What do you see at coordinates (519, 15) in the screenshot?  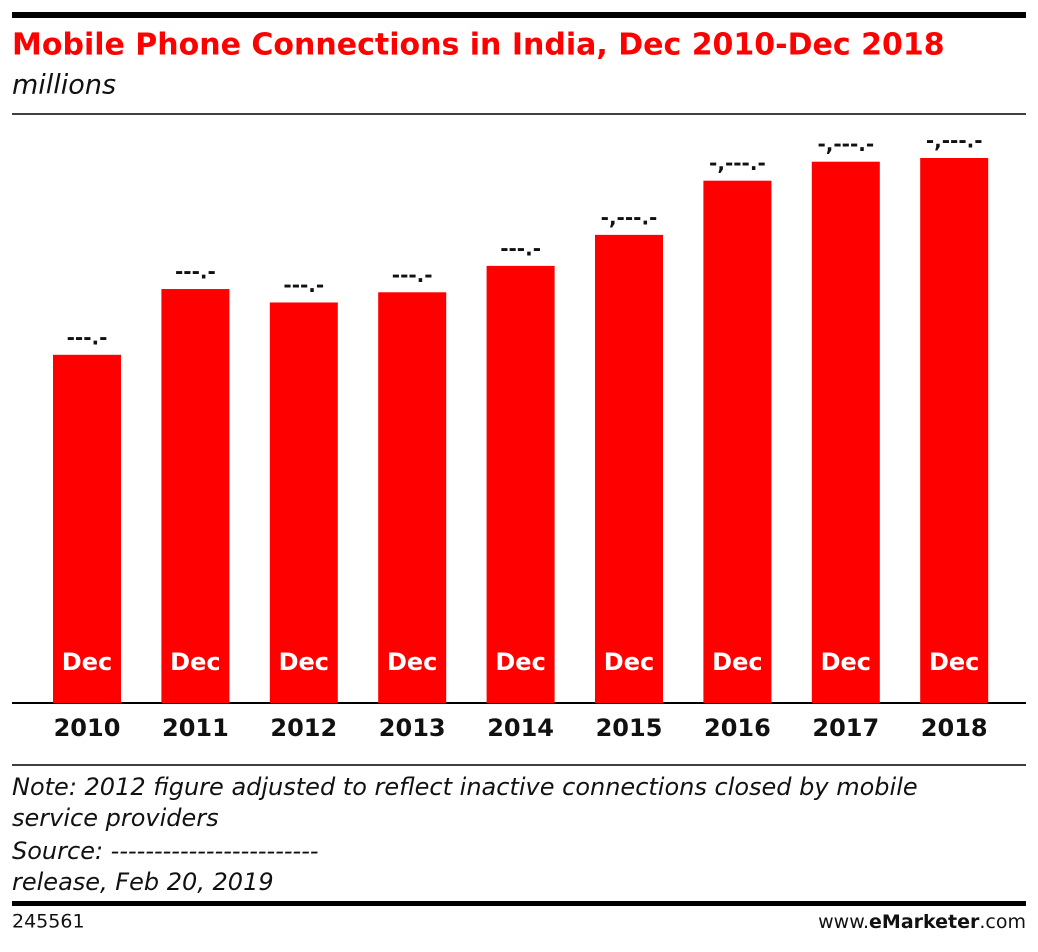 I see `top-rule` at bounding box center [519, 15].